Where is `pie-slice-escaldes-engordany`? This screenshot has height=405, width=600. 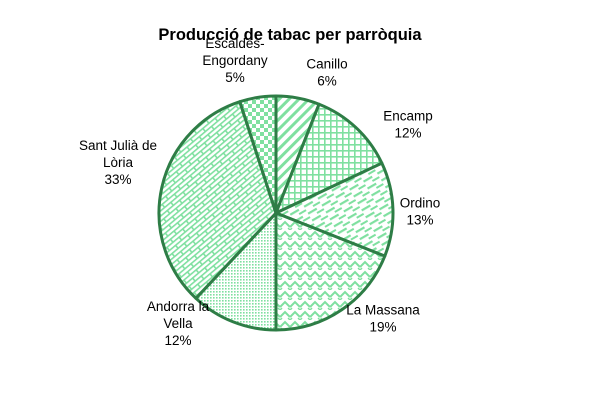 pie-slice-escaldes-engordany is located at coordinates (258, 154).